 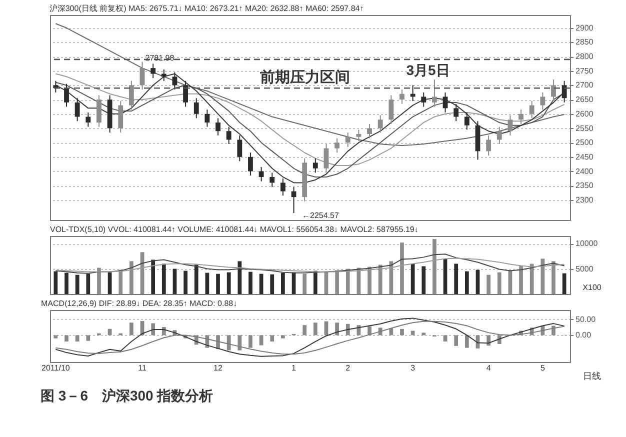 I want to click on y-tick-label: 2500, so click(x=585, y=143).